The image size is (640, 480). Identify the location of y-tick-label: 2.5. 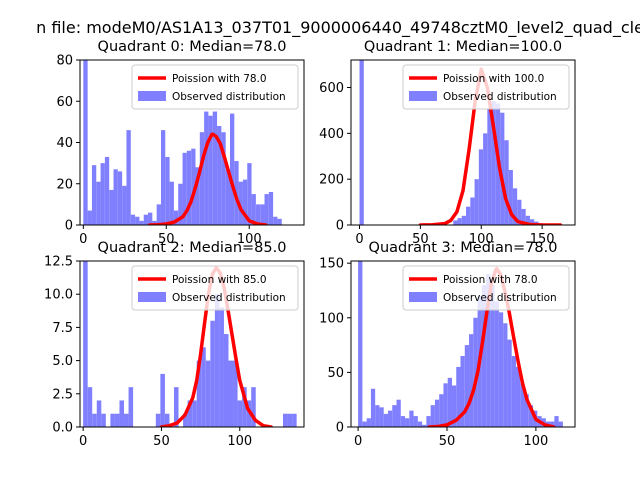
(62, 394).